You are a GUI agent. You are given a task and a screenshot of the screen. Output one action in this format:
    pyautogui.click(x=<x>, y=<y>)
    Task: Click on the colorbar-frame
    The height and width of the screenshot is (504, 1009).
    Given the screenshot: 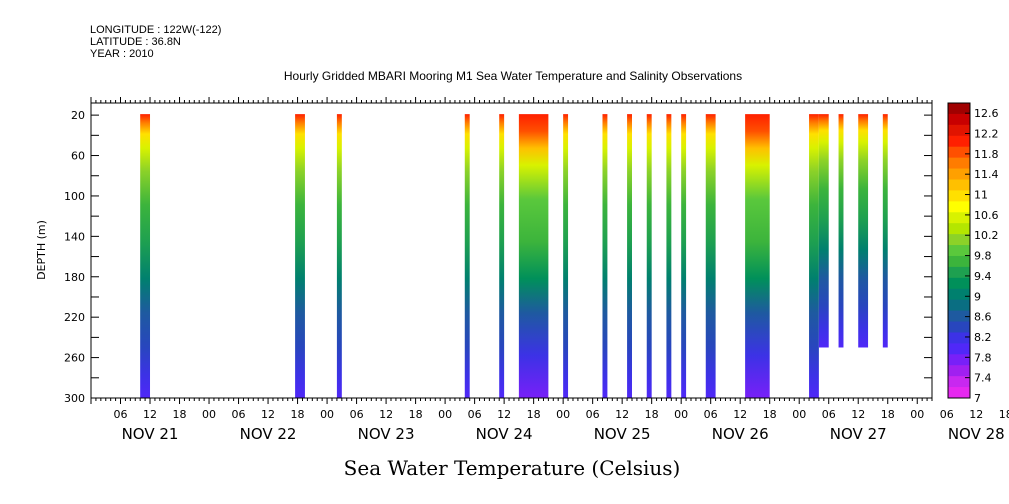 What is the action you would take?
    pyautogui.click(x=959, y=250)
    